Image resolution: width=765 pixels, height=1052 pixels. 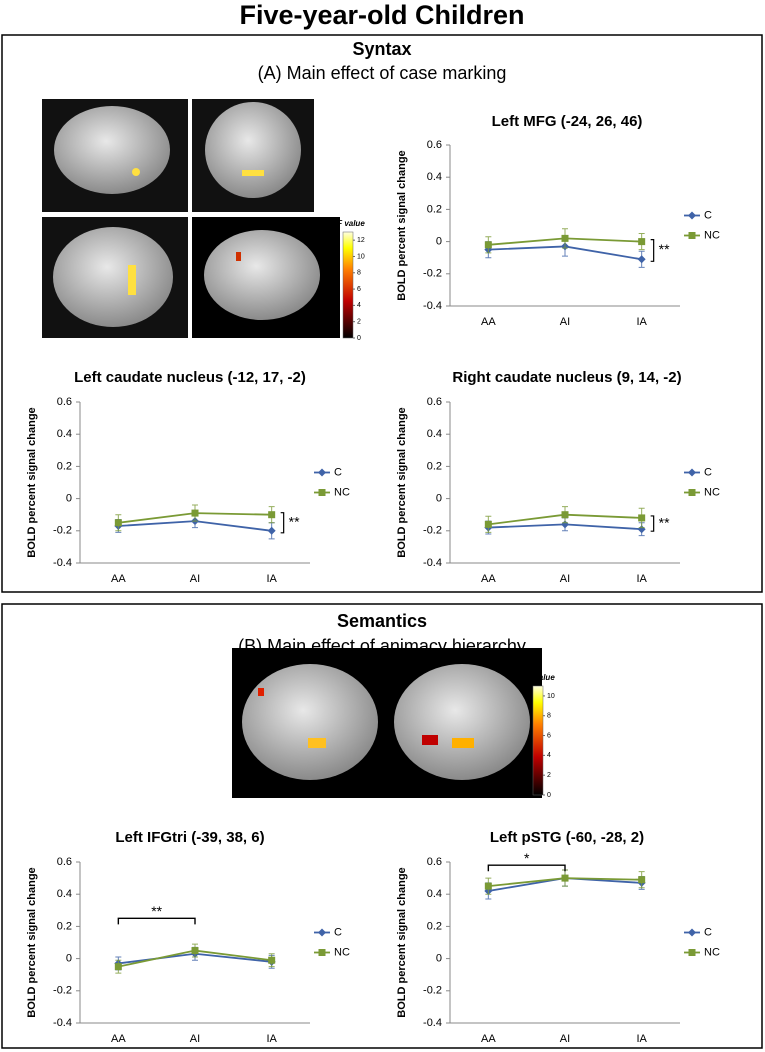 I want to click on chart-title: Left pSTG (-60, -28, 2), so click(x=567, y=837).